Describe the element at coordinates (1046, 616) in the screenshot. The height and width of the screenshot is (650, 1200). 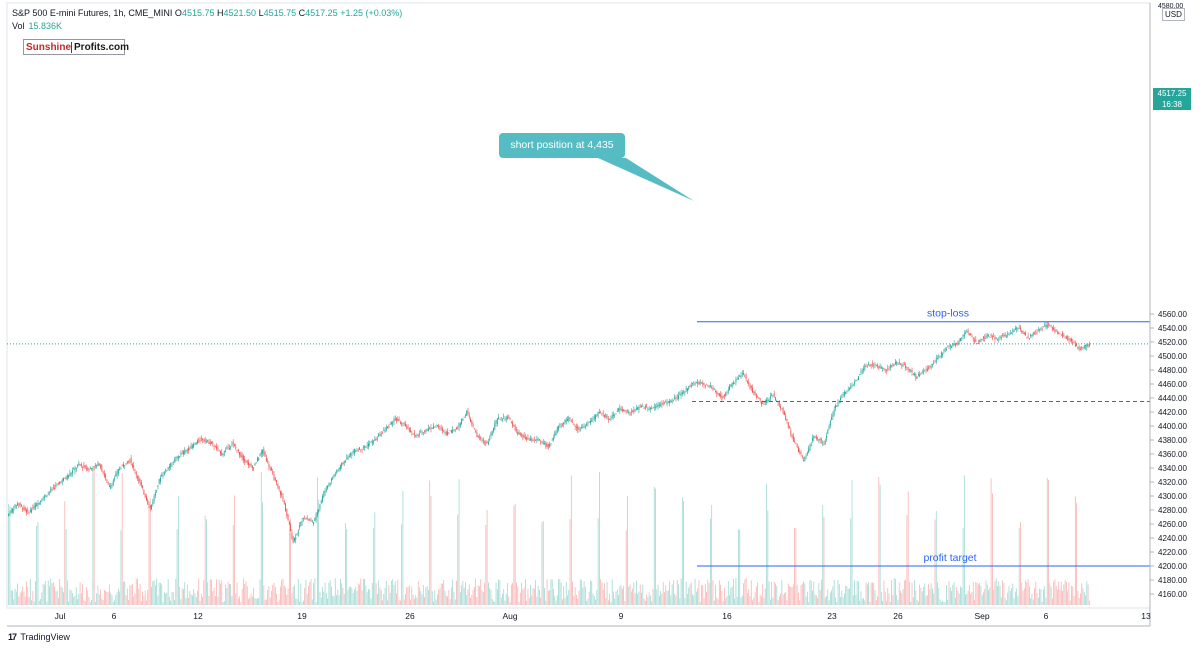
I see `x-tick-label: 6` at that location.